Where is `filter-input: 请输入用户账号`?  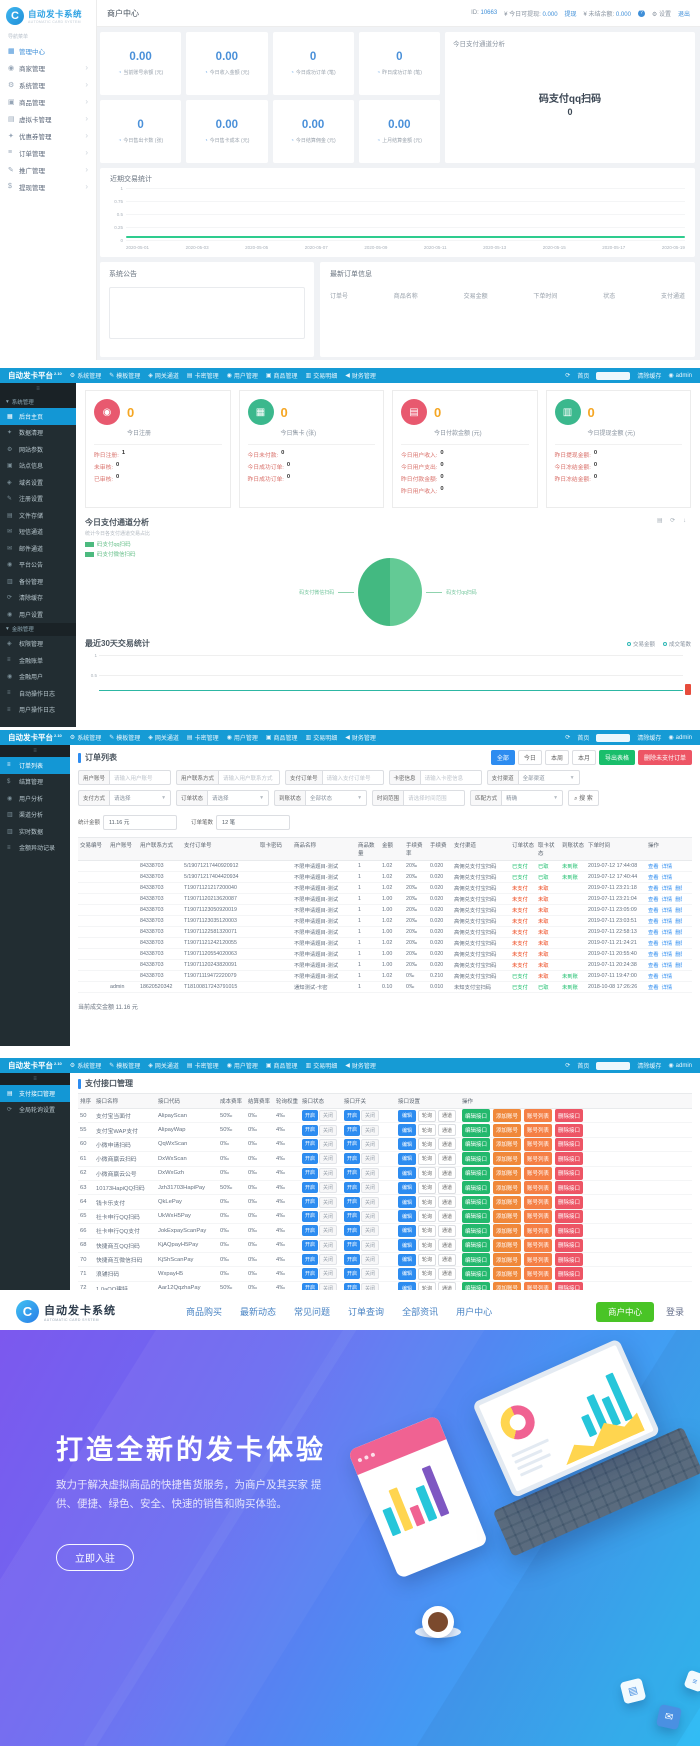
filter-input: 请输入用户账号 is located at coordinates (140, 777).